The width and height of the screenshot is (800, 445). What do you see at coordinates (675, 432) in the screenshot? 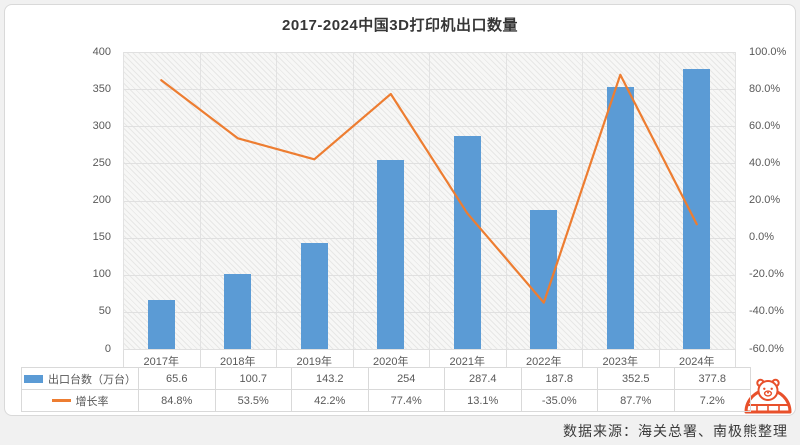
I see `source-note: 数据来源：海关总署、南极熊整理` at bounding box center [675, 432].